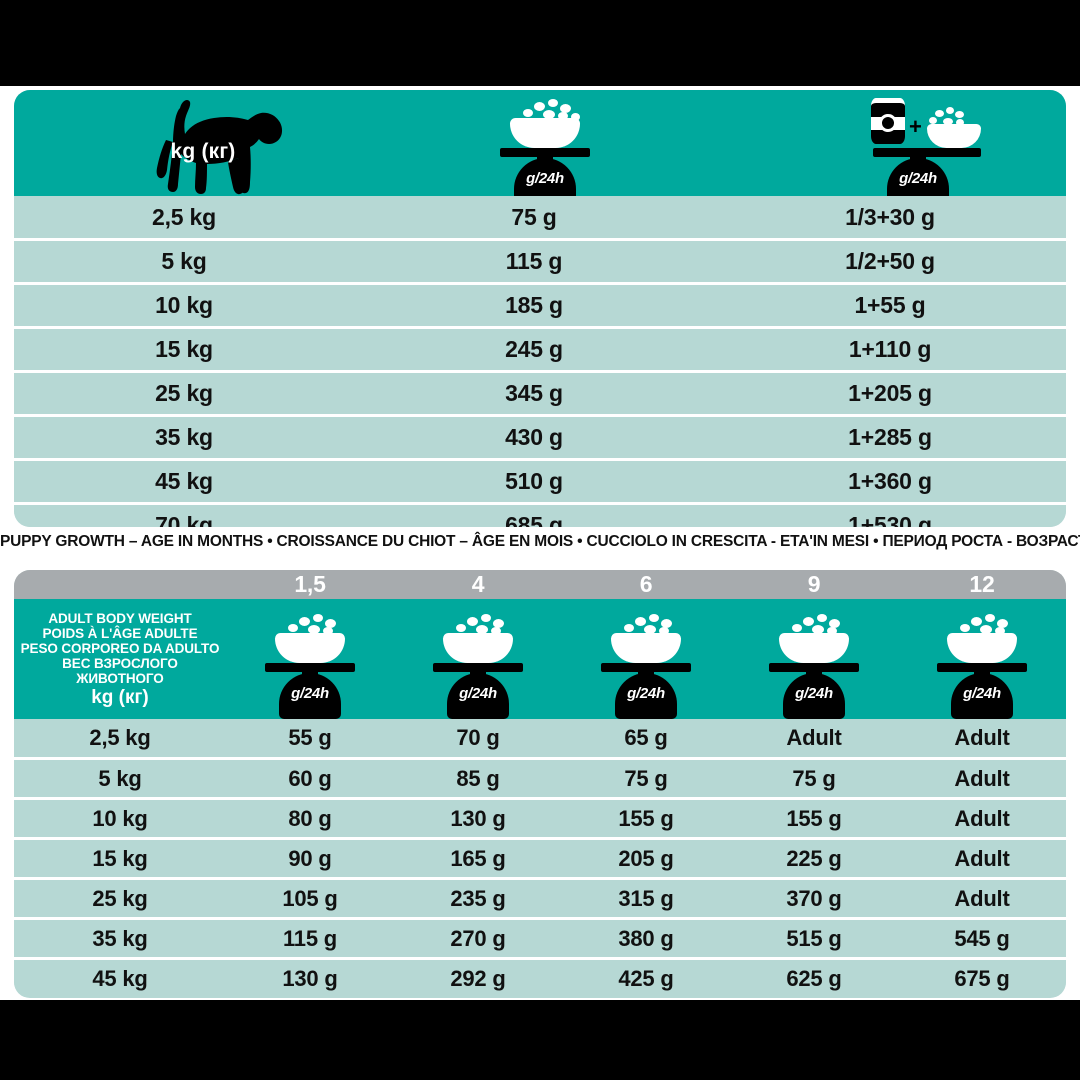  What do you see at coordinates (814, 584) in the screenshot?
I see `month-header: 9` at bounding box center [814, 584].